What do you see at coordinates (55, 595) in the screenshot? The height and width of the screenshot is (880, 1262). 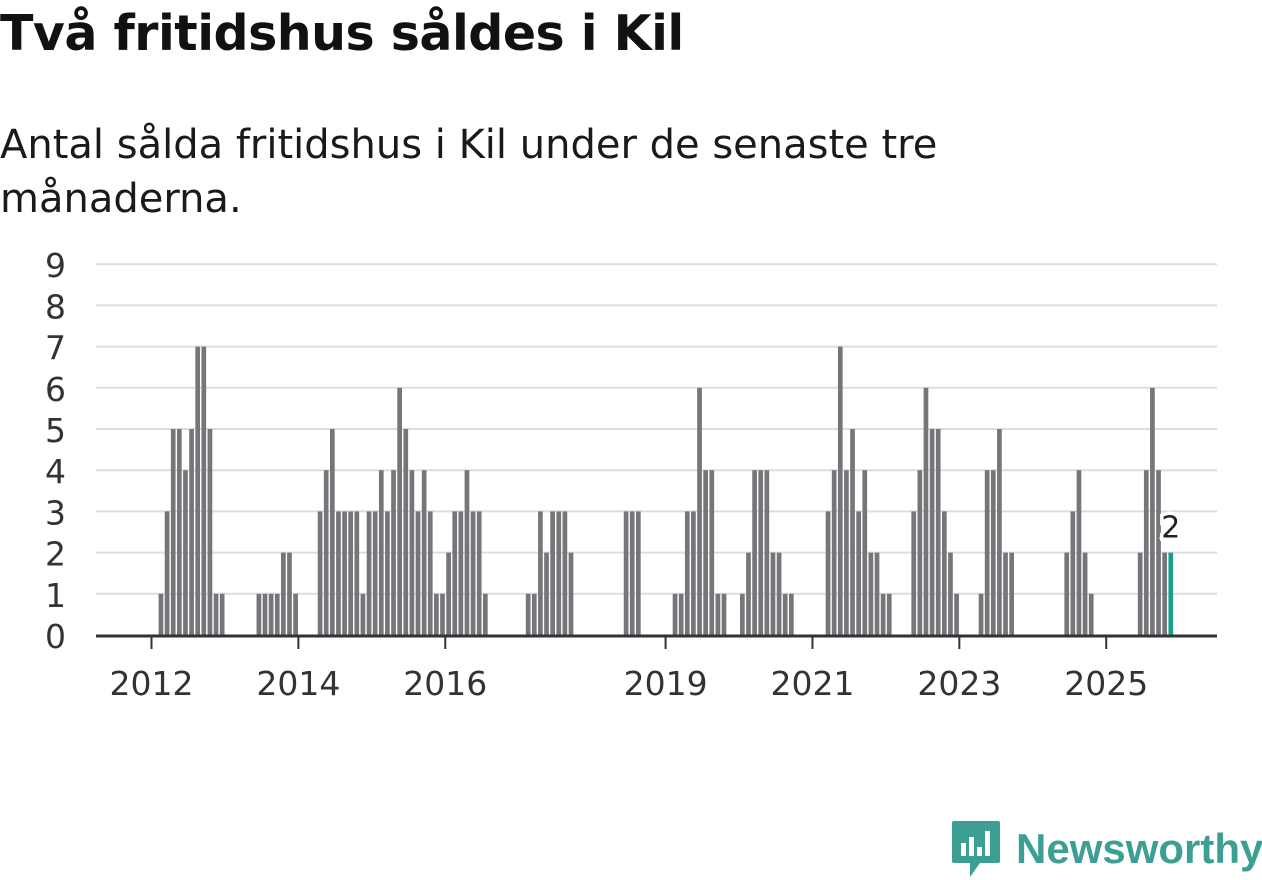 I see `y-tick-label: 1` at bounding box center [55, 595].